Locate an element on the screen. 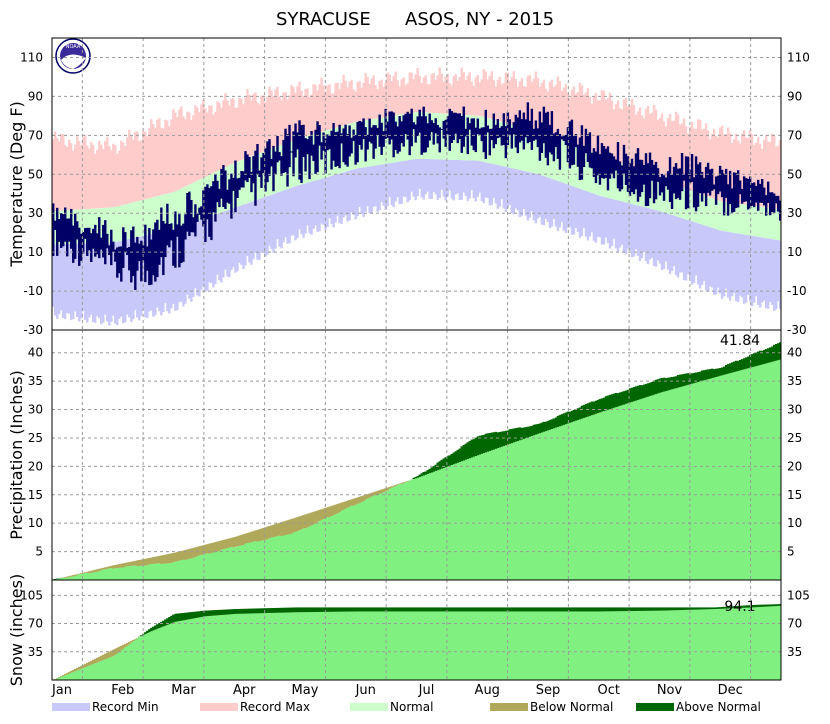 The image size is (830, 724). chart-title: SYRACUSE ASOS, NY - 2015 is located at coordinates (415, 19).